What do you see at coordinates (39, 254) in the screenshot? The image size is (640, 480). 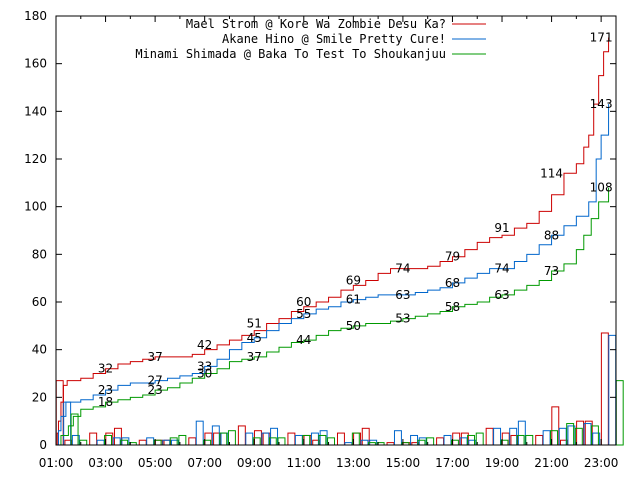 I see `y-tick-label: 80` at bounding box center [39, 254].